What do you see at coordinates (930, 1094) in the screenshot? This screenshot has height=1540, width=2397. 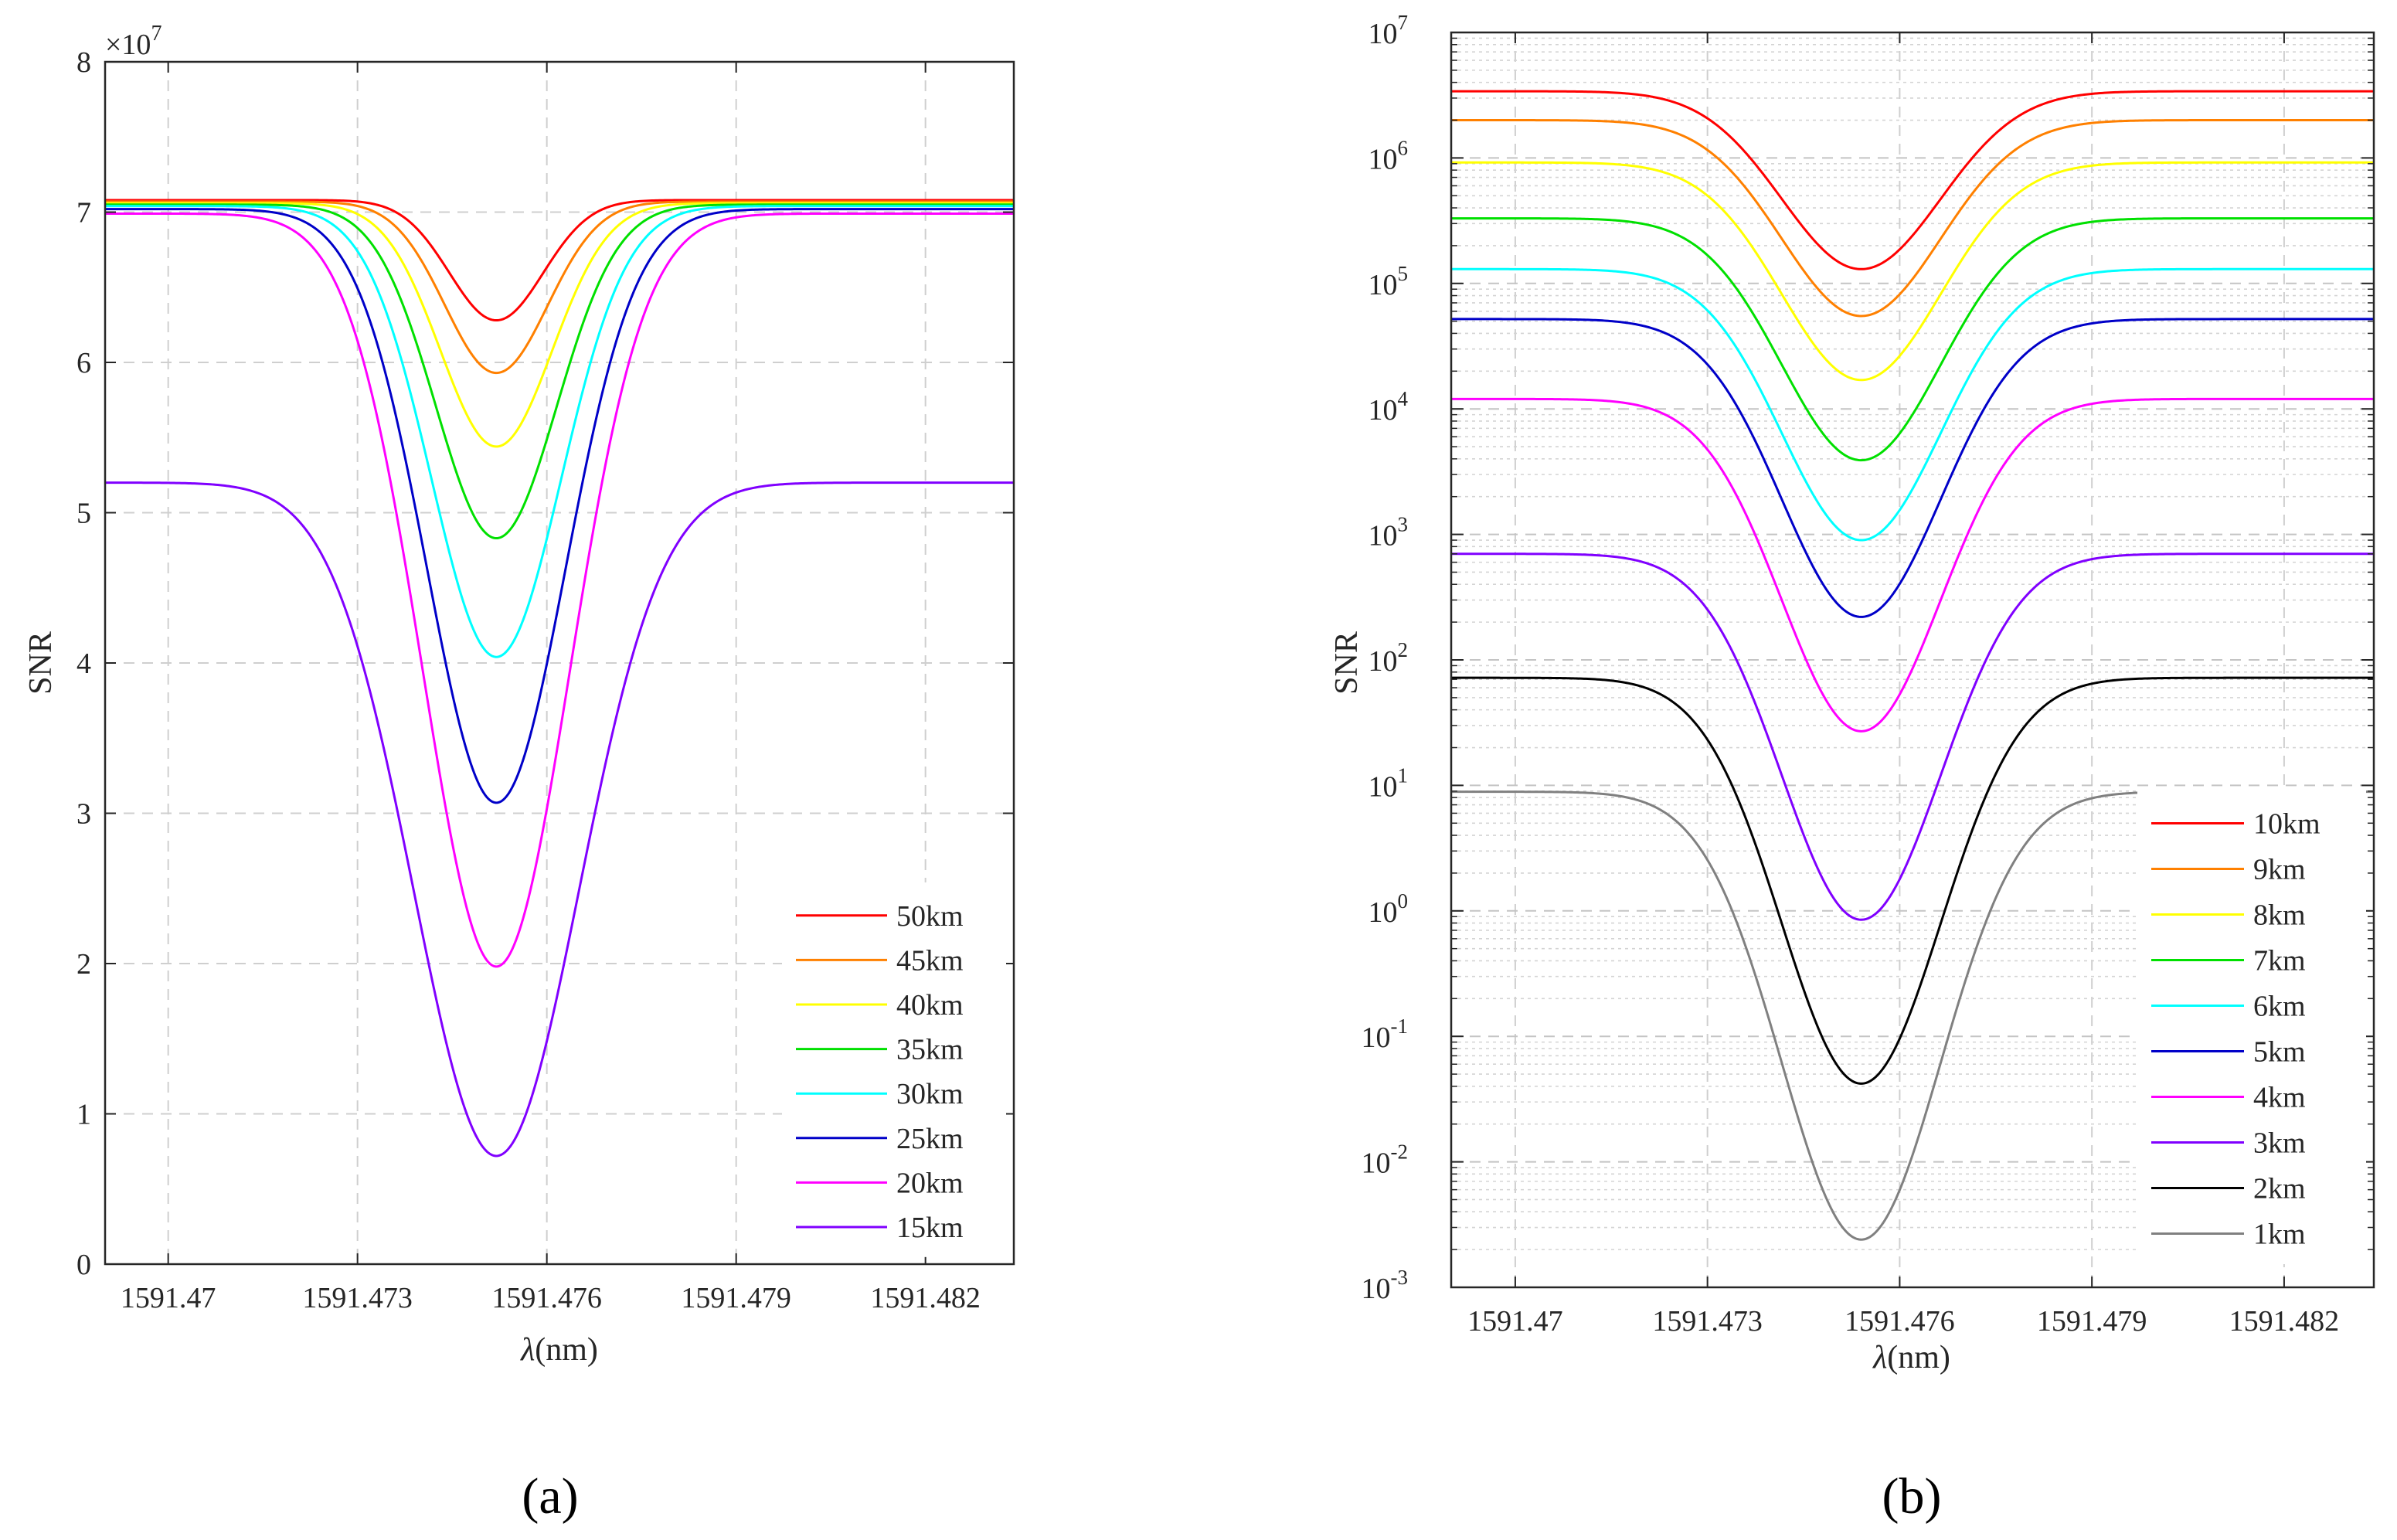 I see `chart-a-legend-label-30km: 30km` at bounding box center [930, 1094].